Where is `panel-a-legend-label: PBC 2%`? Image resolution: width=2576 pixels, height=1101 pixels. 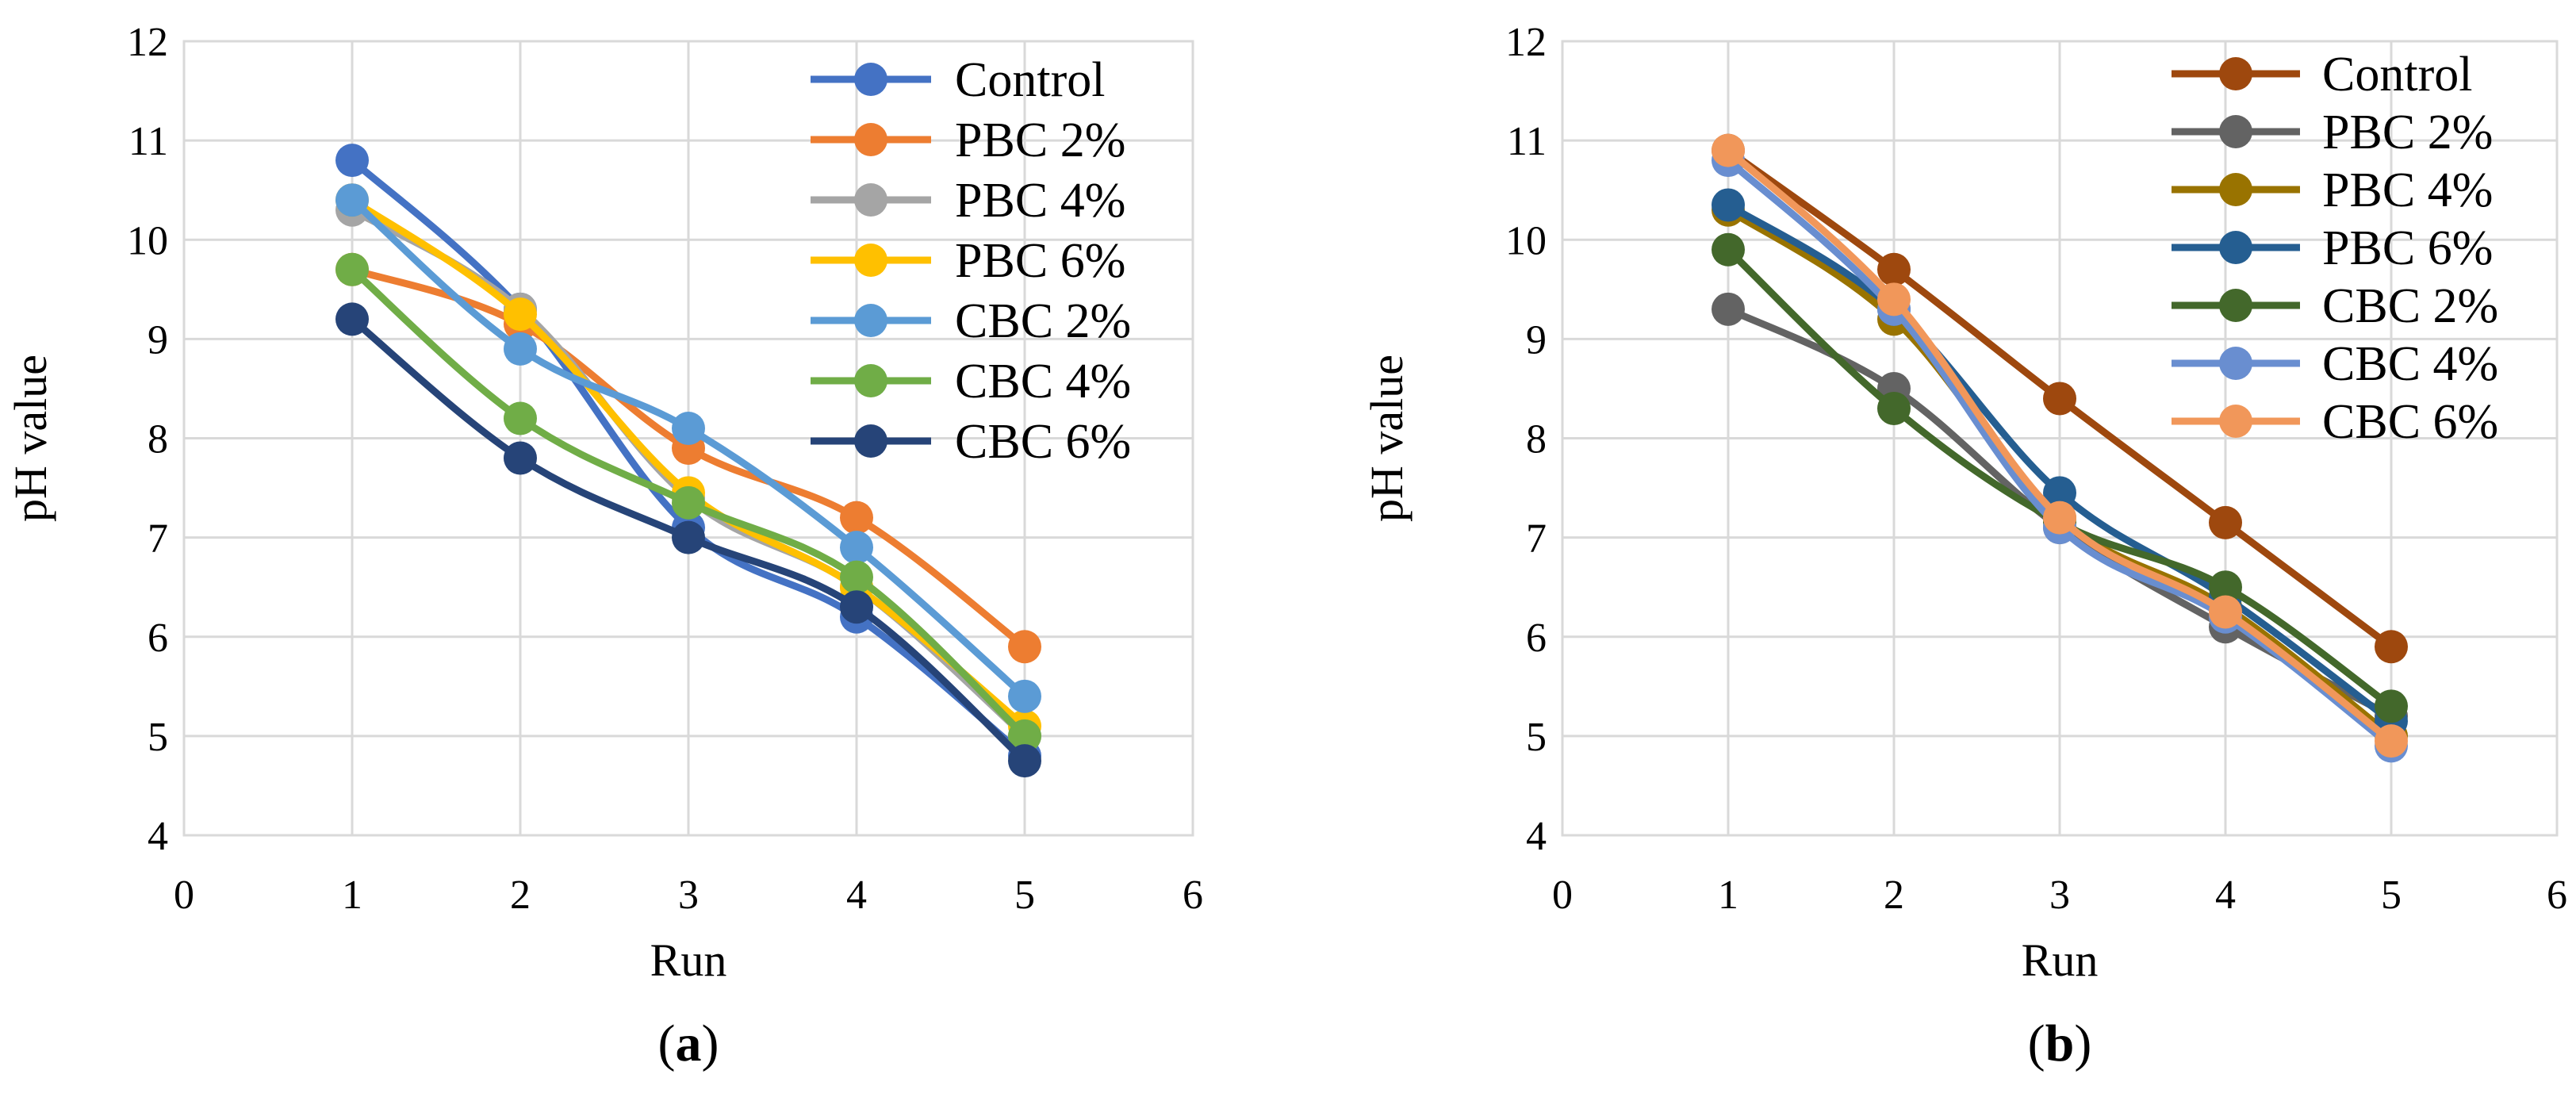 panel-a-legend-label: PBC 2% is located at coordinates (1040, 140).